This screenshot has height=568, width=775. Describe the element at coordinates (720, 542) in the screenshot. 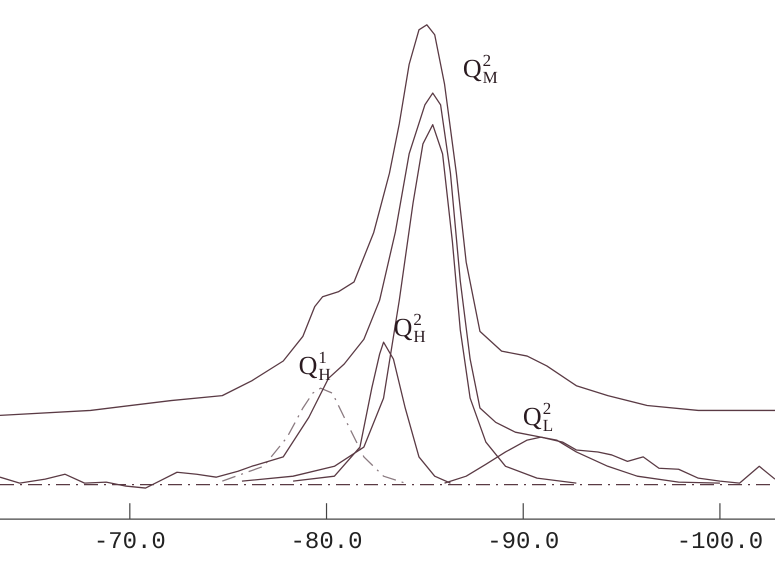

I see `x-tick-label: -100.0` at that location.